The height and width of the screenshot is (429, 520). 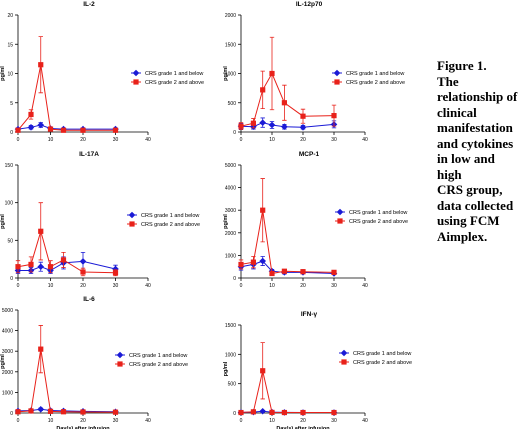 What do you see at coordinates (89, 4) in the screenshot?
I see `chart-title: IL-2` at bounding box center [89, 4].